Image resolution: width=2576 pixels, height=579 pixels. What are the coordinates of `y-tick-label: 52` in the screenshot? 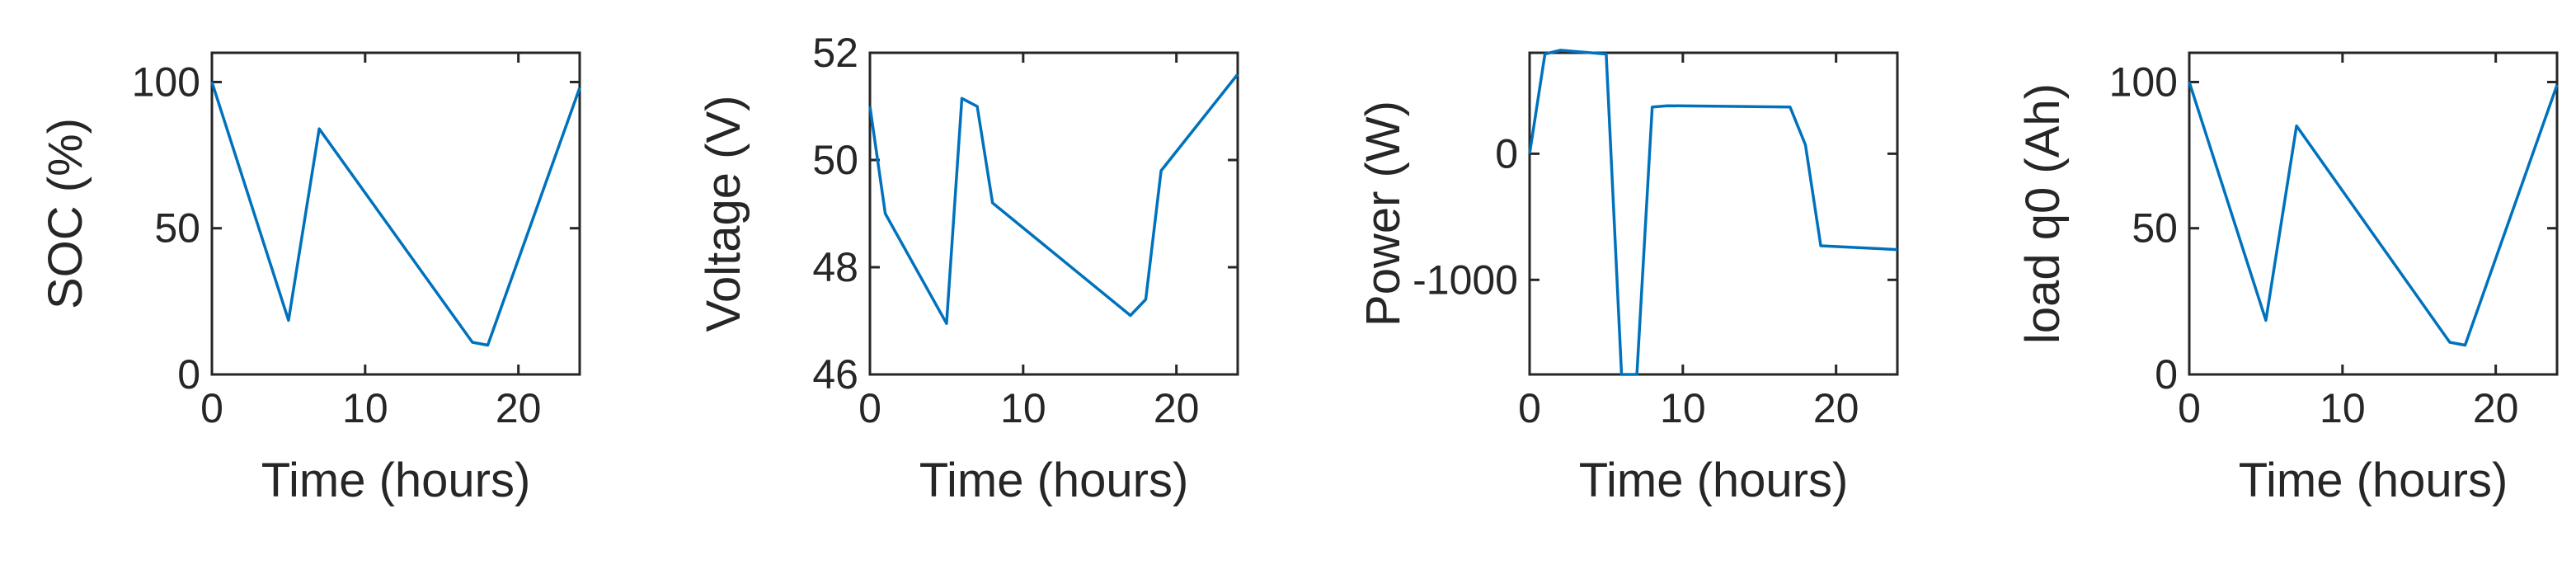 It's located at (835, 53).